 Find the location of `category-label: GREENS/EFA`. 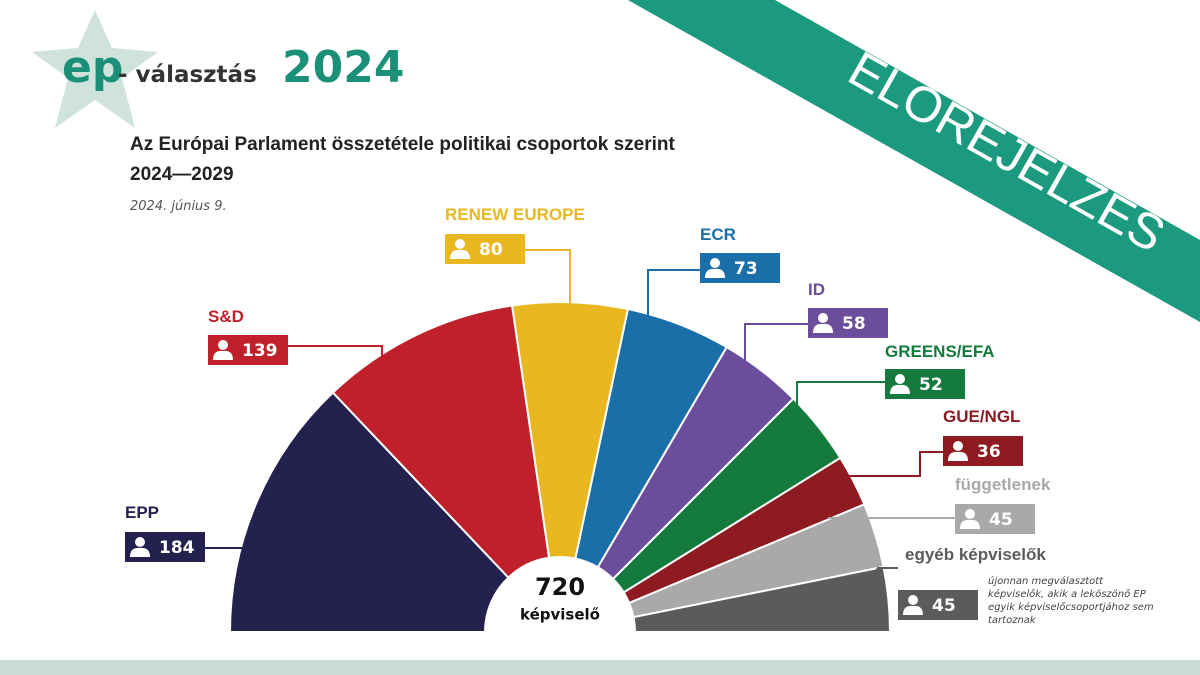

category-label: GREENS/EFA is located at coordinates (940, 351).